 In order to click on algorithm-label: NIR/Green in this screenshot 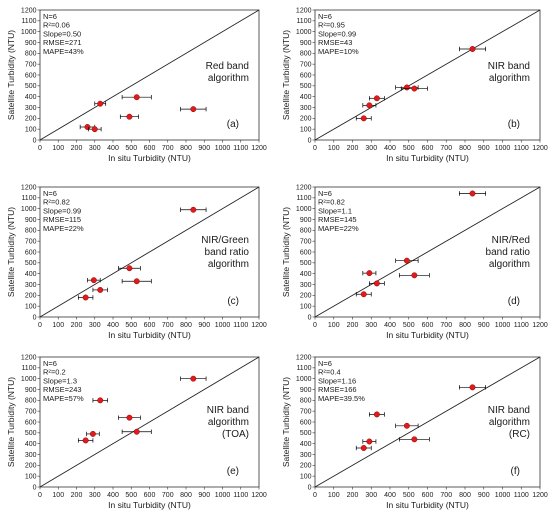, I will do `click(225, 240)`.